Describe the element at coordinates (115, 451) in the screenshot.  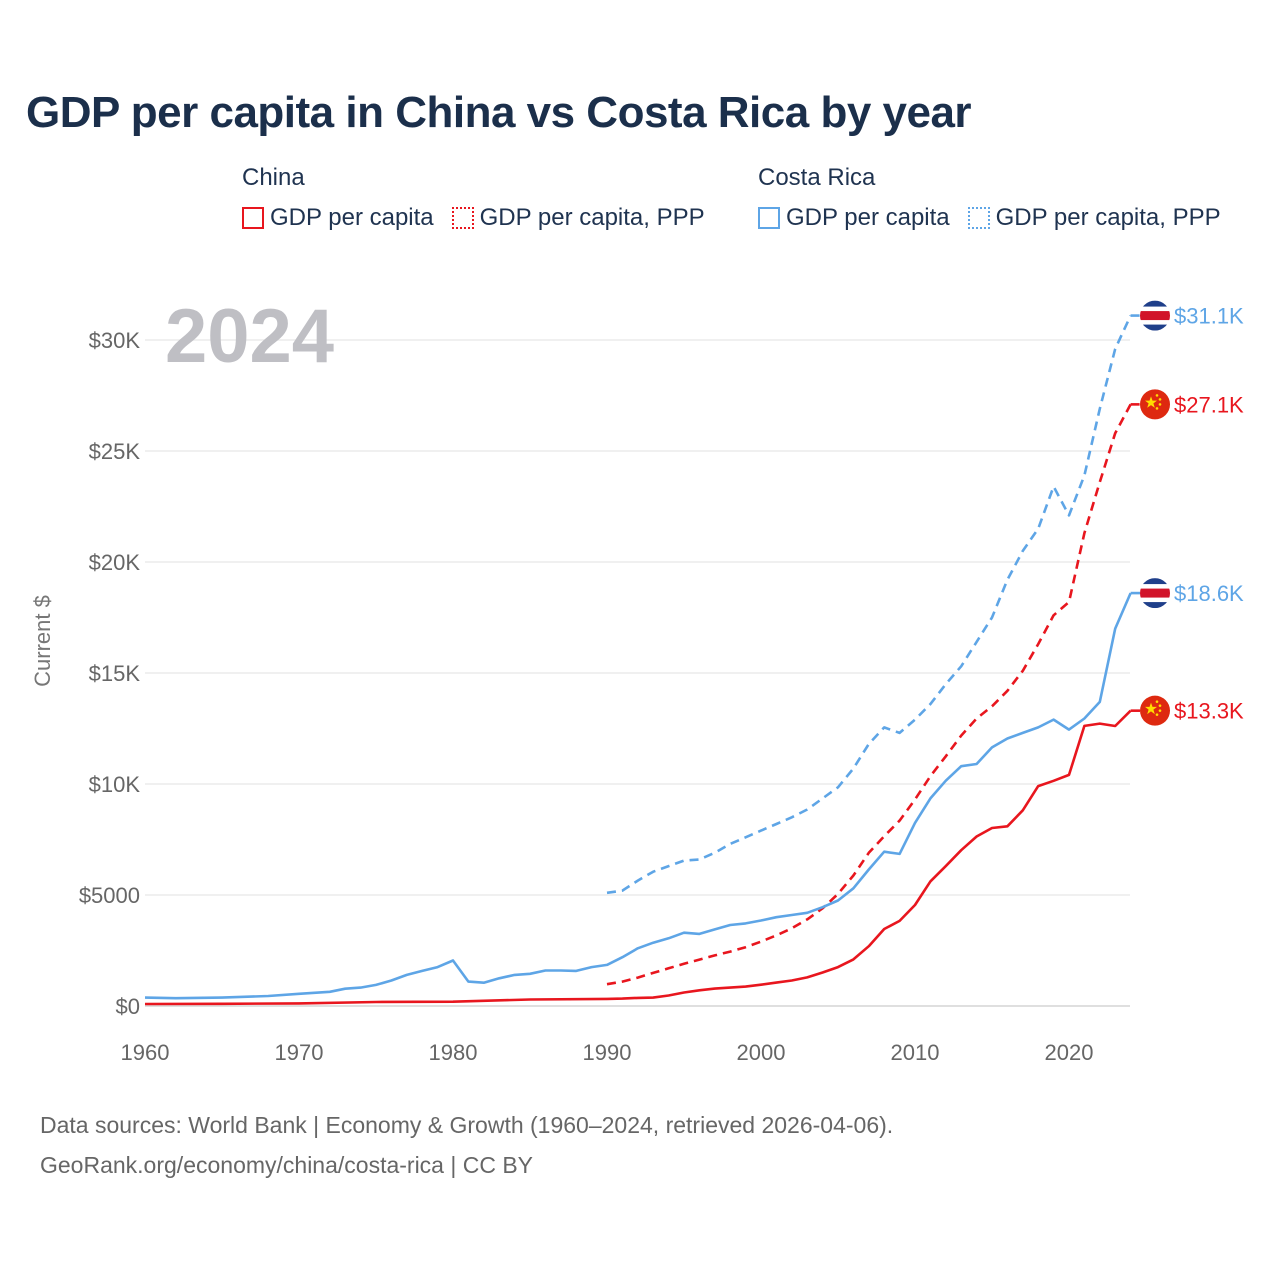
I see `y-tick-label: $25K` at that location.